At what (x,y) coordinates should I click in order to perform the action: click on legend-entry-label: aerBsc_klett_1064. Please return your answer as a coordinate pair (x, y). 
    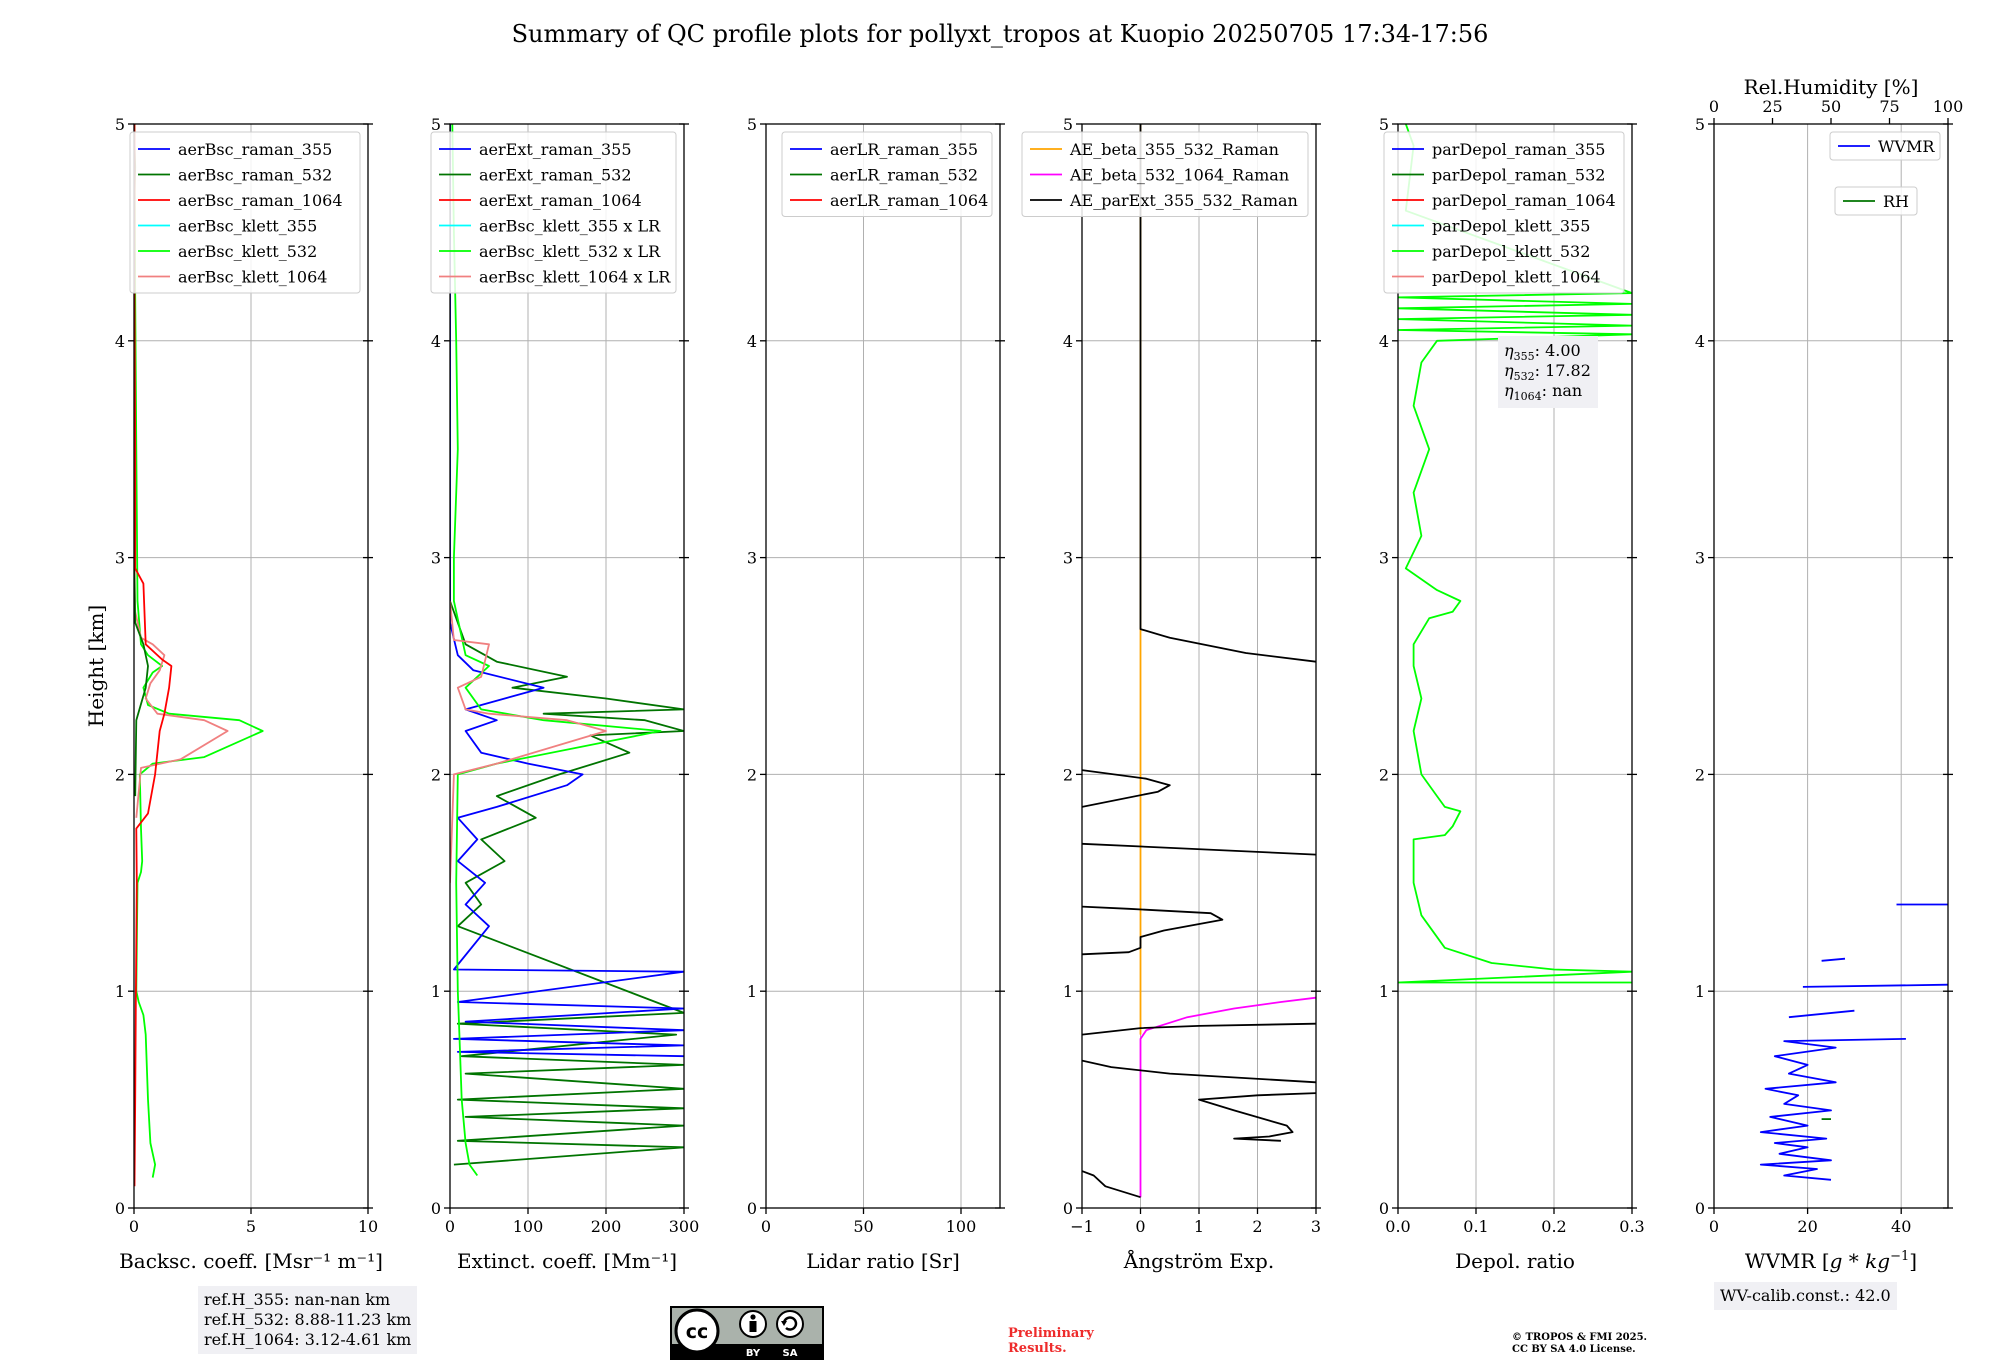
    Looking at the image, I should click on (252, 277).